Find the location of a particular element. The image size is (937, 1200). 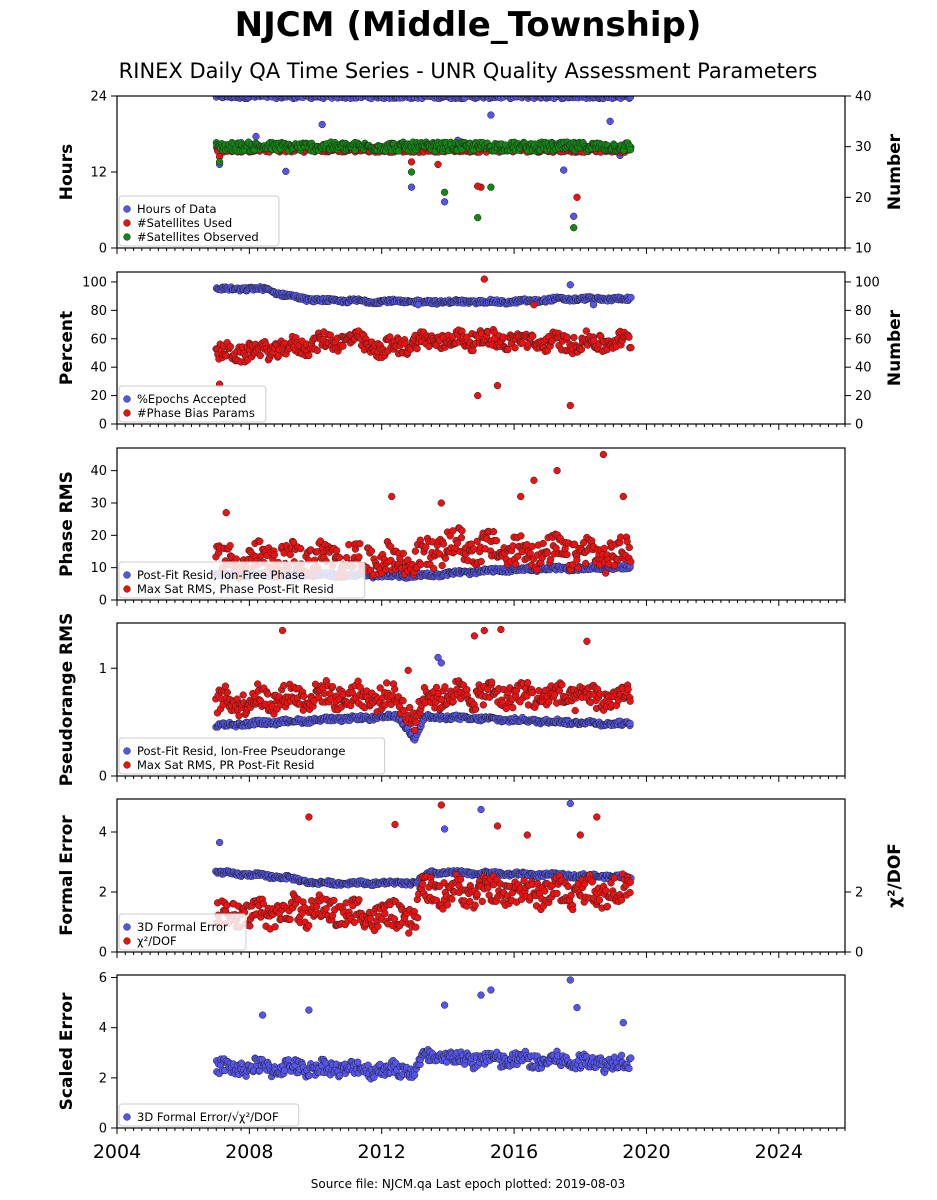

y-tick-label: 30 is located at coordinates (98, 503).